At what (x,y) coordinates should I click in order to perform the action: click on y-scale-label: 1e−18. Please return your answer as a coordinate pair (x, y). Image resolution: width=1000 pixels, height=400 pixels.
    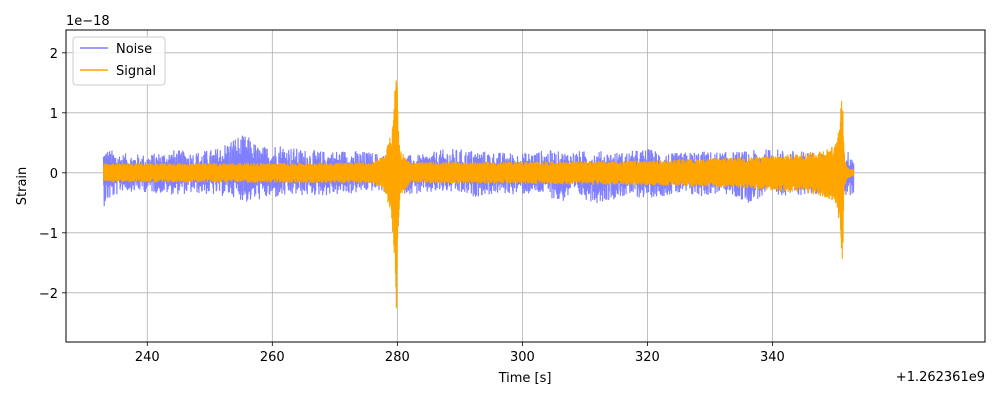
    Looking at the image, I should click on (88, 21).